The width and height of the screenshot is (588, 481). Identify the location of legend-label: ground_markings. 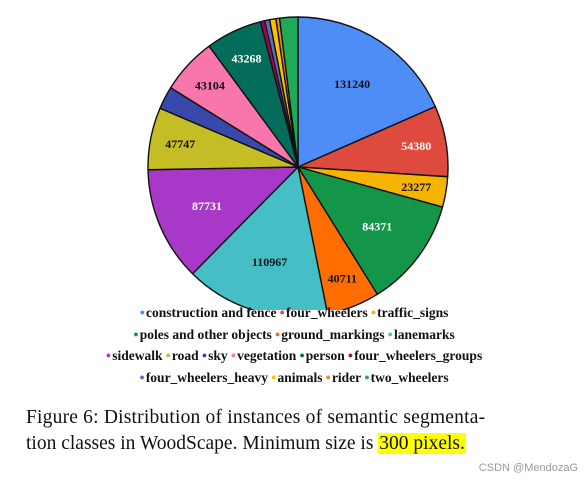
(333, 334).